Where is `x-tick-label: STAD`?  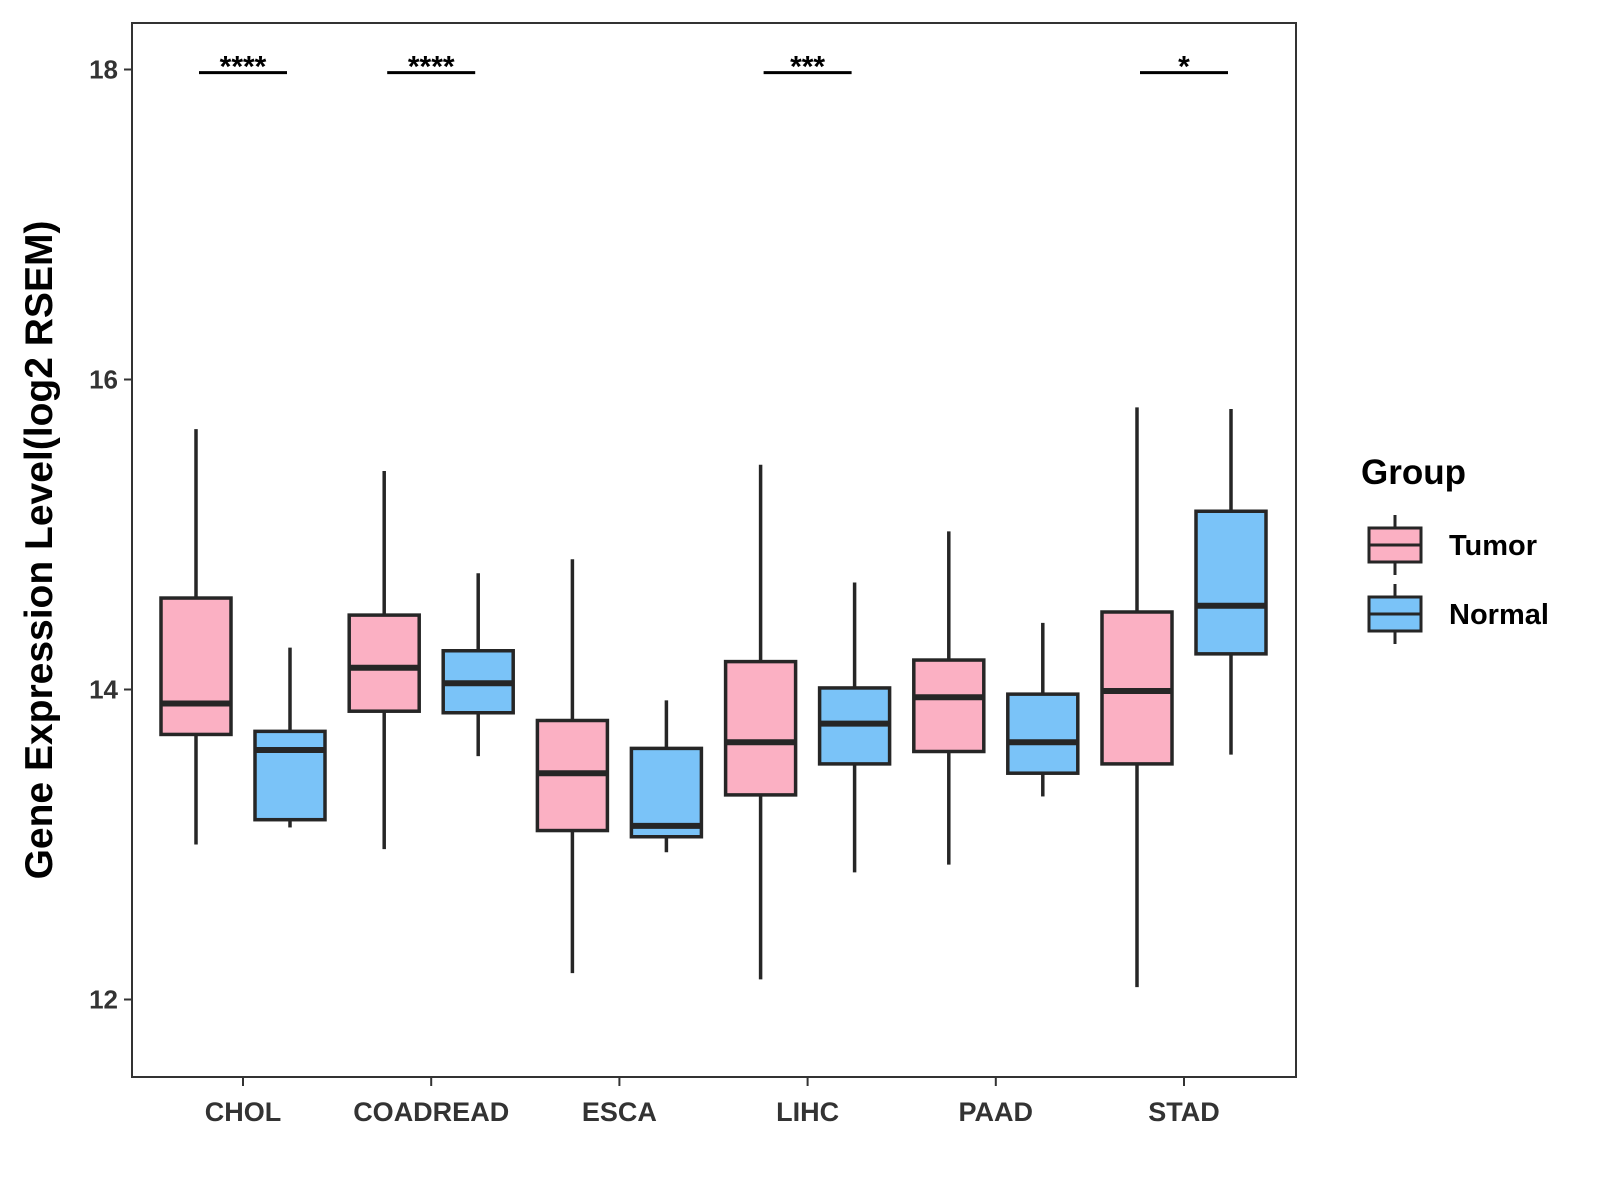 x-tick-label: STAD is located at coordinates (1184, 1112).